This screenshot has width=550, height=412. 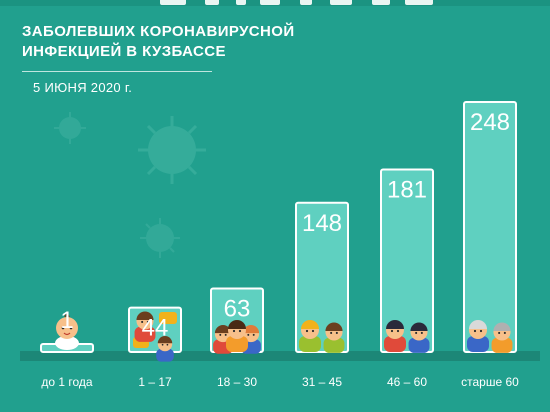 What do you see at coordinates (66, 320) in the screenshot?
I see `value-label-0: 1` at bounding box center [66, 320].